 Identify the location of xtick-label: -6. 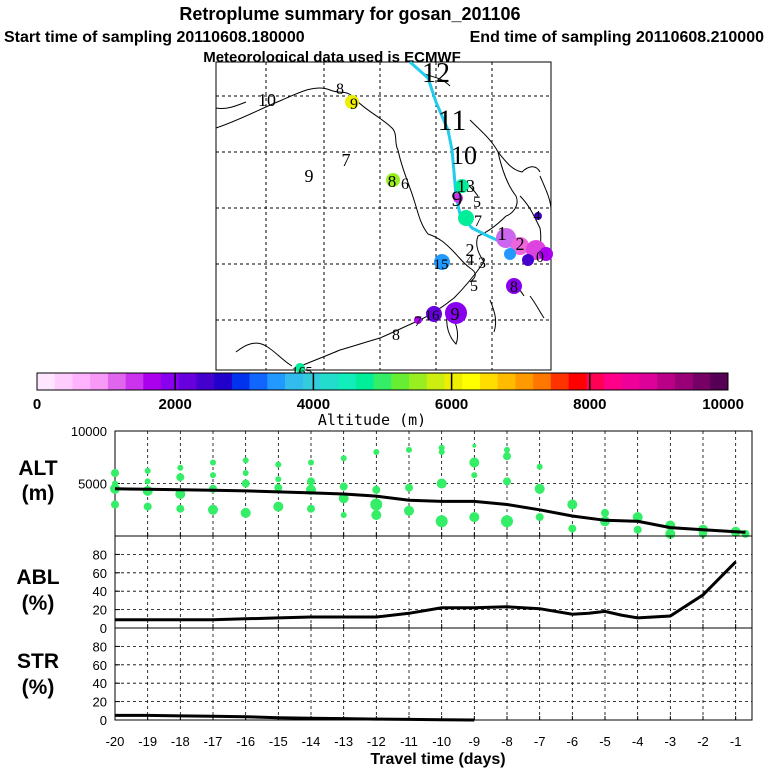
(573, 741).